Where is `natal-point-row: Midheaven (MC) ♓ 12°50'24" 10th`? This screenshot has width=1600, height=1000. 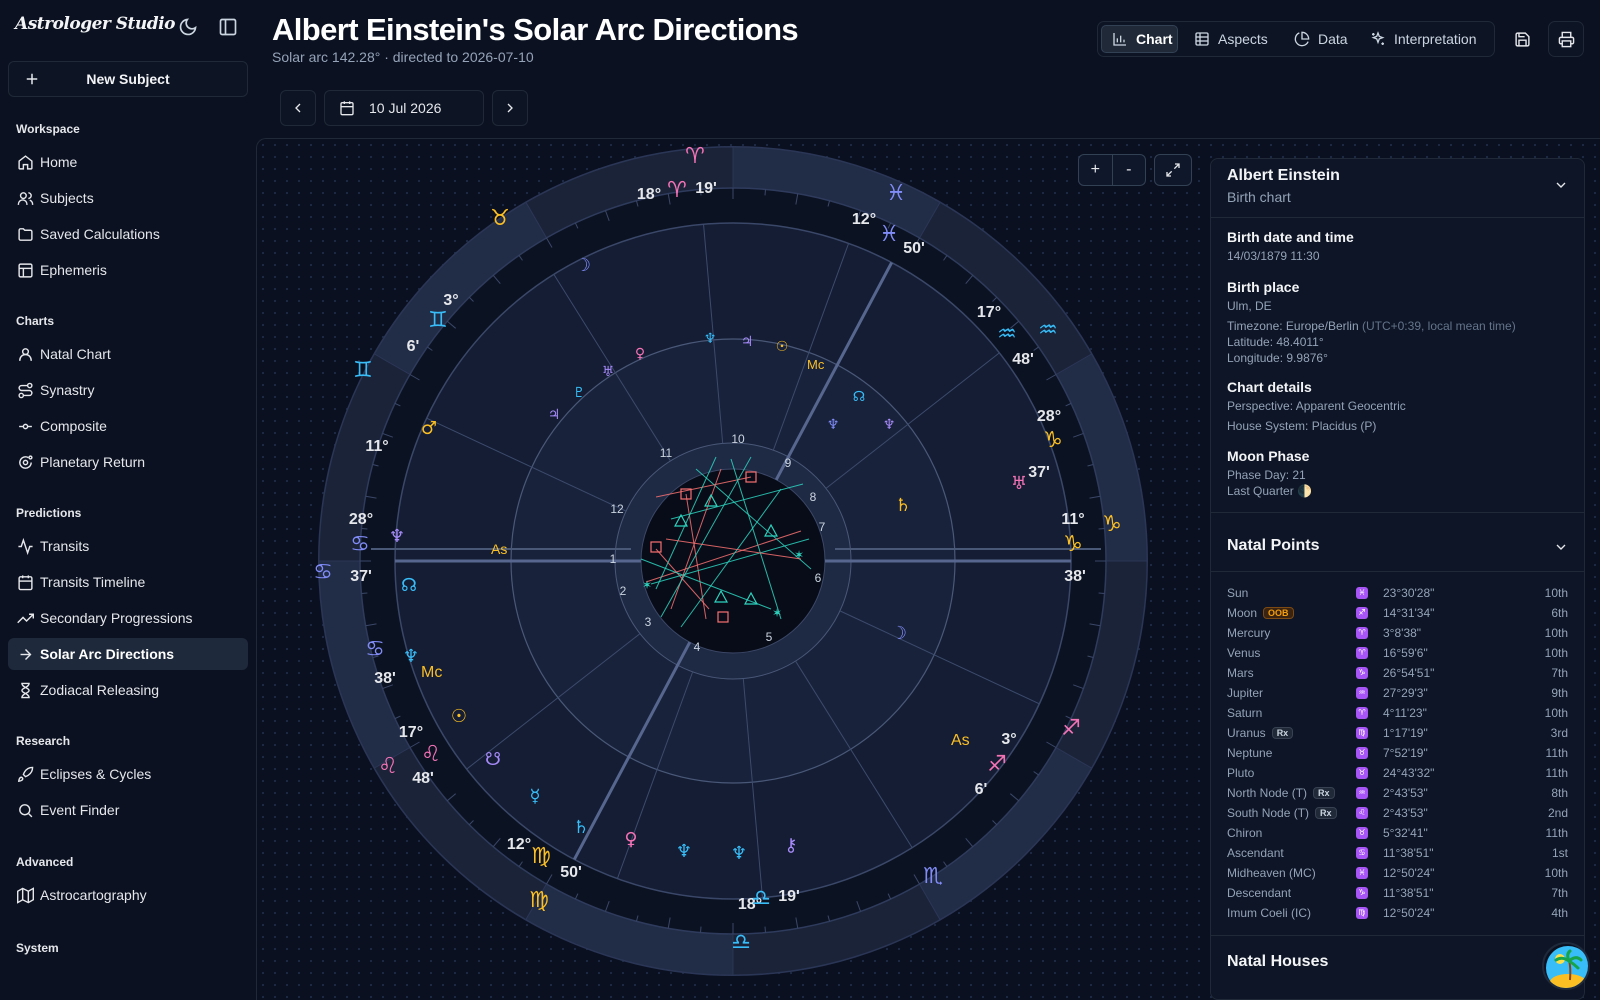 natal-point-row: Midheaven (MC) ♓ 12°50'24" 10th is located at coordinates (1397, 873).